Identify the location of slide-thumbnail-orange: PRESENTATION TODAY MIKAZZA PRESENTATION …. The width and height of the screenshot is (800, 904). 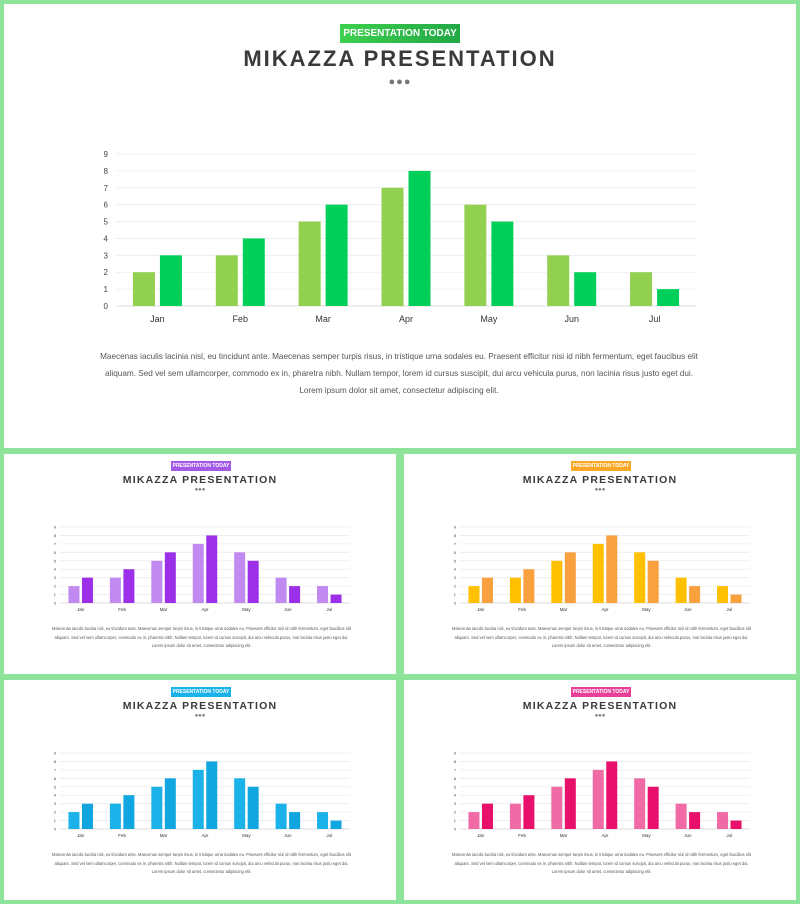
(600, 564).